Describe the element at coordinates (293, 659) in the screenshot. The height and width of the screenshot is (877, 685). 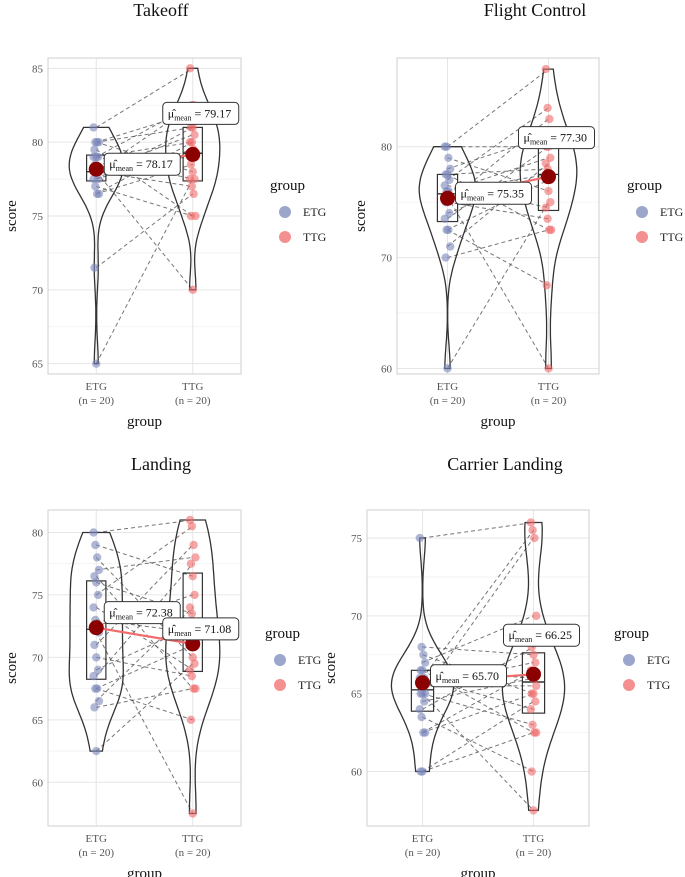
I see `legend: group ETG TTG` at that location.